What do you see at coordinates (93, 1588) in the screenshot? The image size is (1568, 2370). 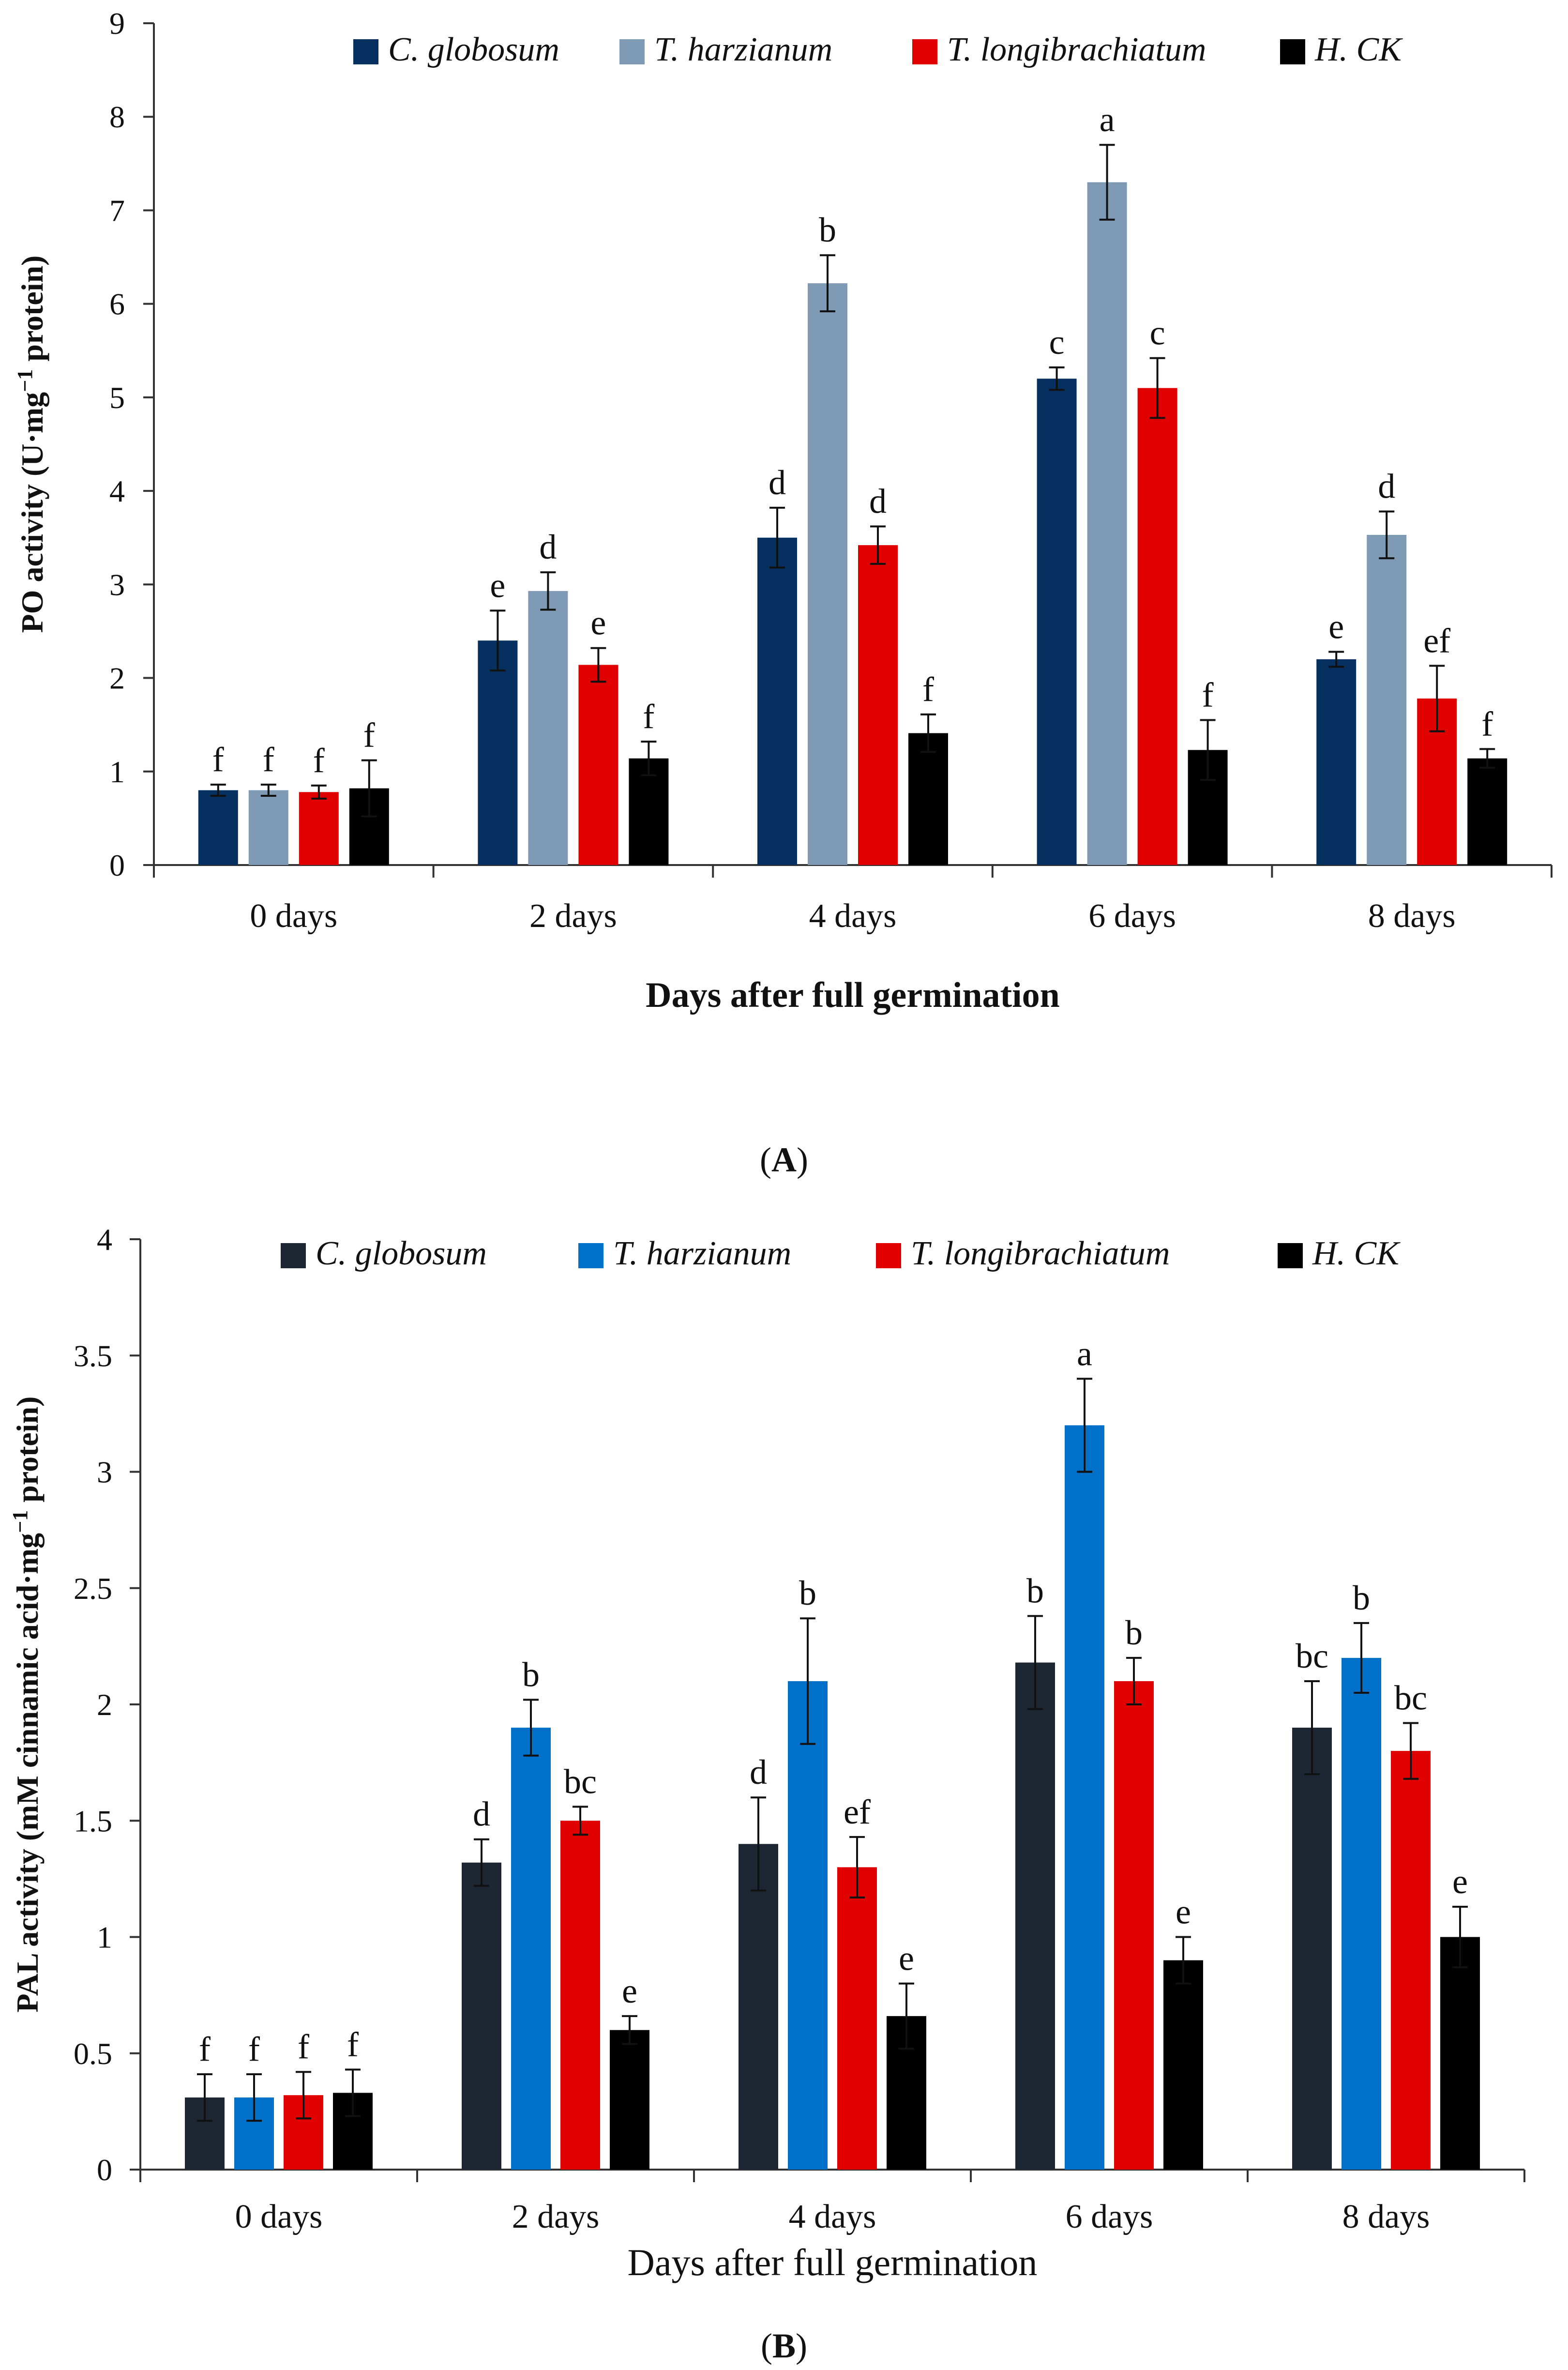 I see `y-tick-label: 2.5` at bounding box center [93, 1588].